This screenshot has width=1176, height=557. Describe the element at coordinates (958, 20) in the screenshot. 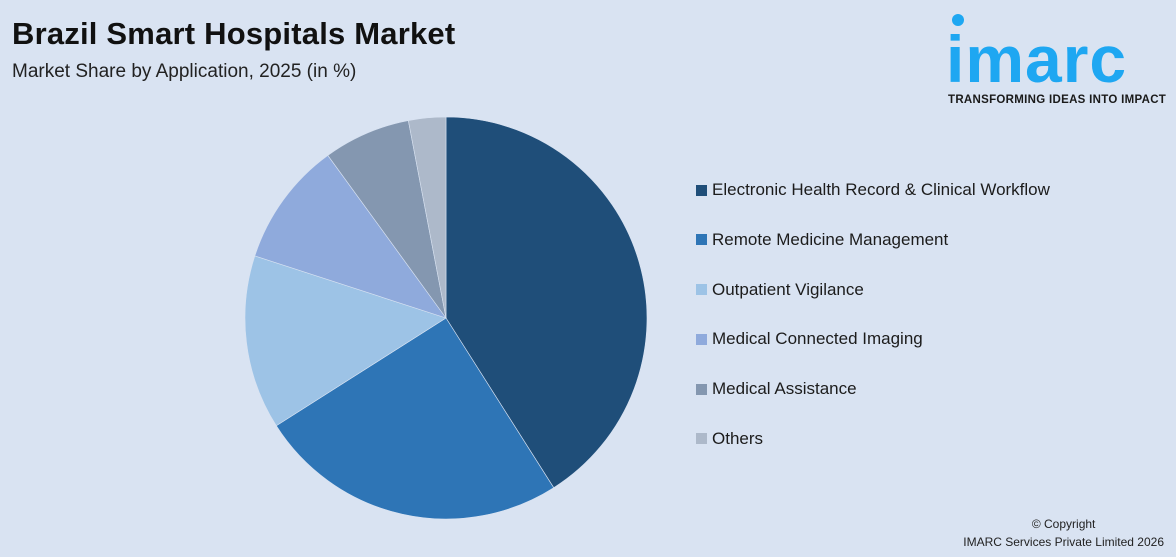

I see `logo-dot-icon` at that location.